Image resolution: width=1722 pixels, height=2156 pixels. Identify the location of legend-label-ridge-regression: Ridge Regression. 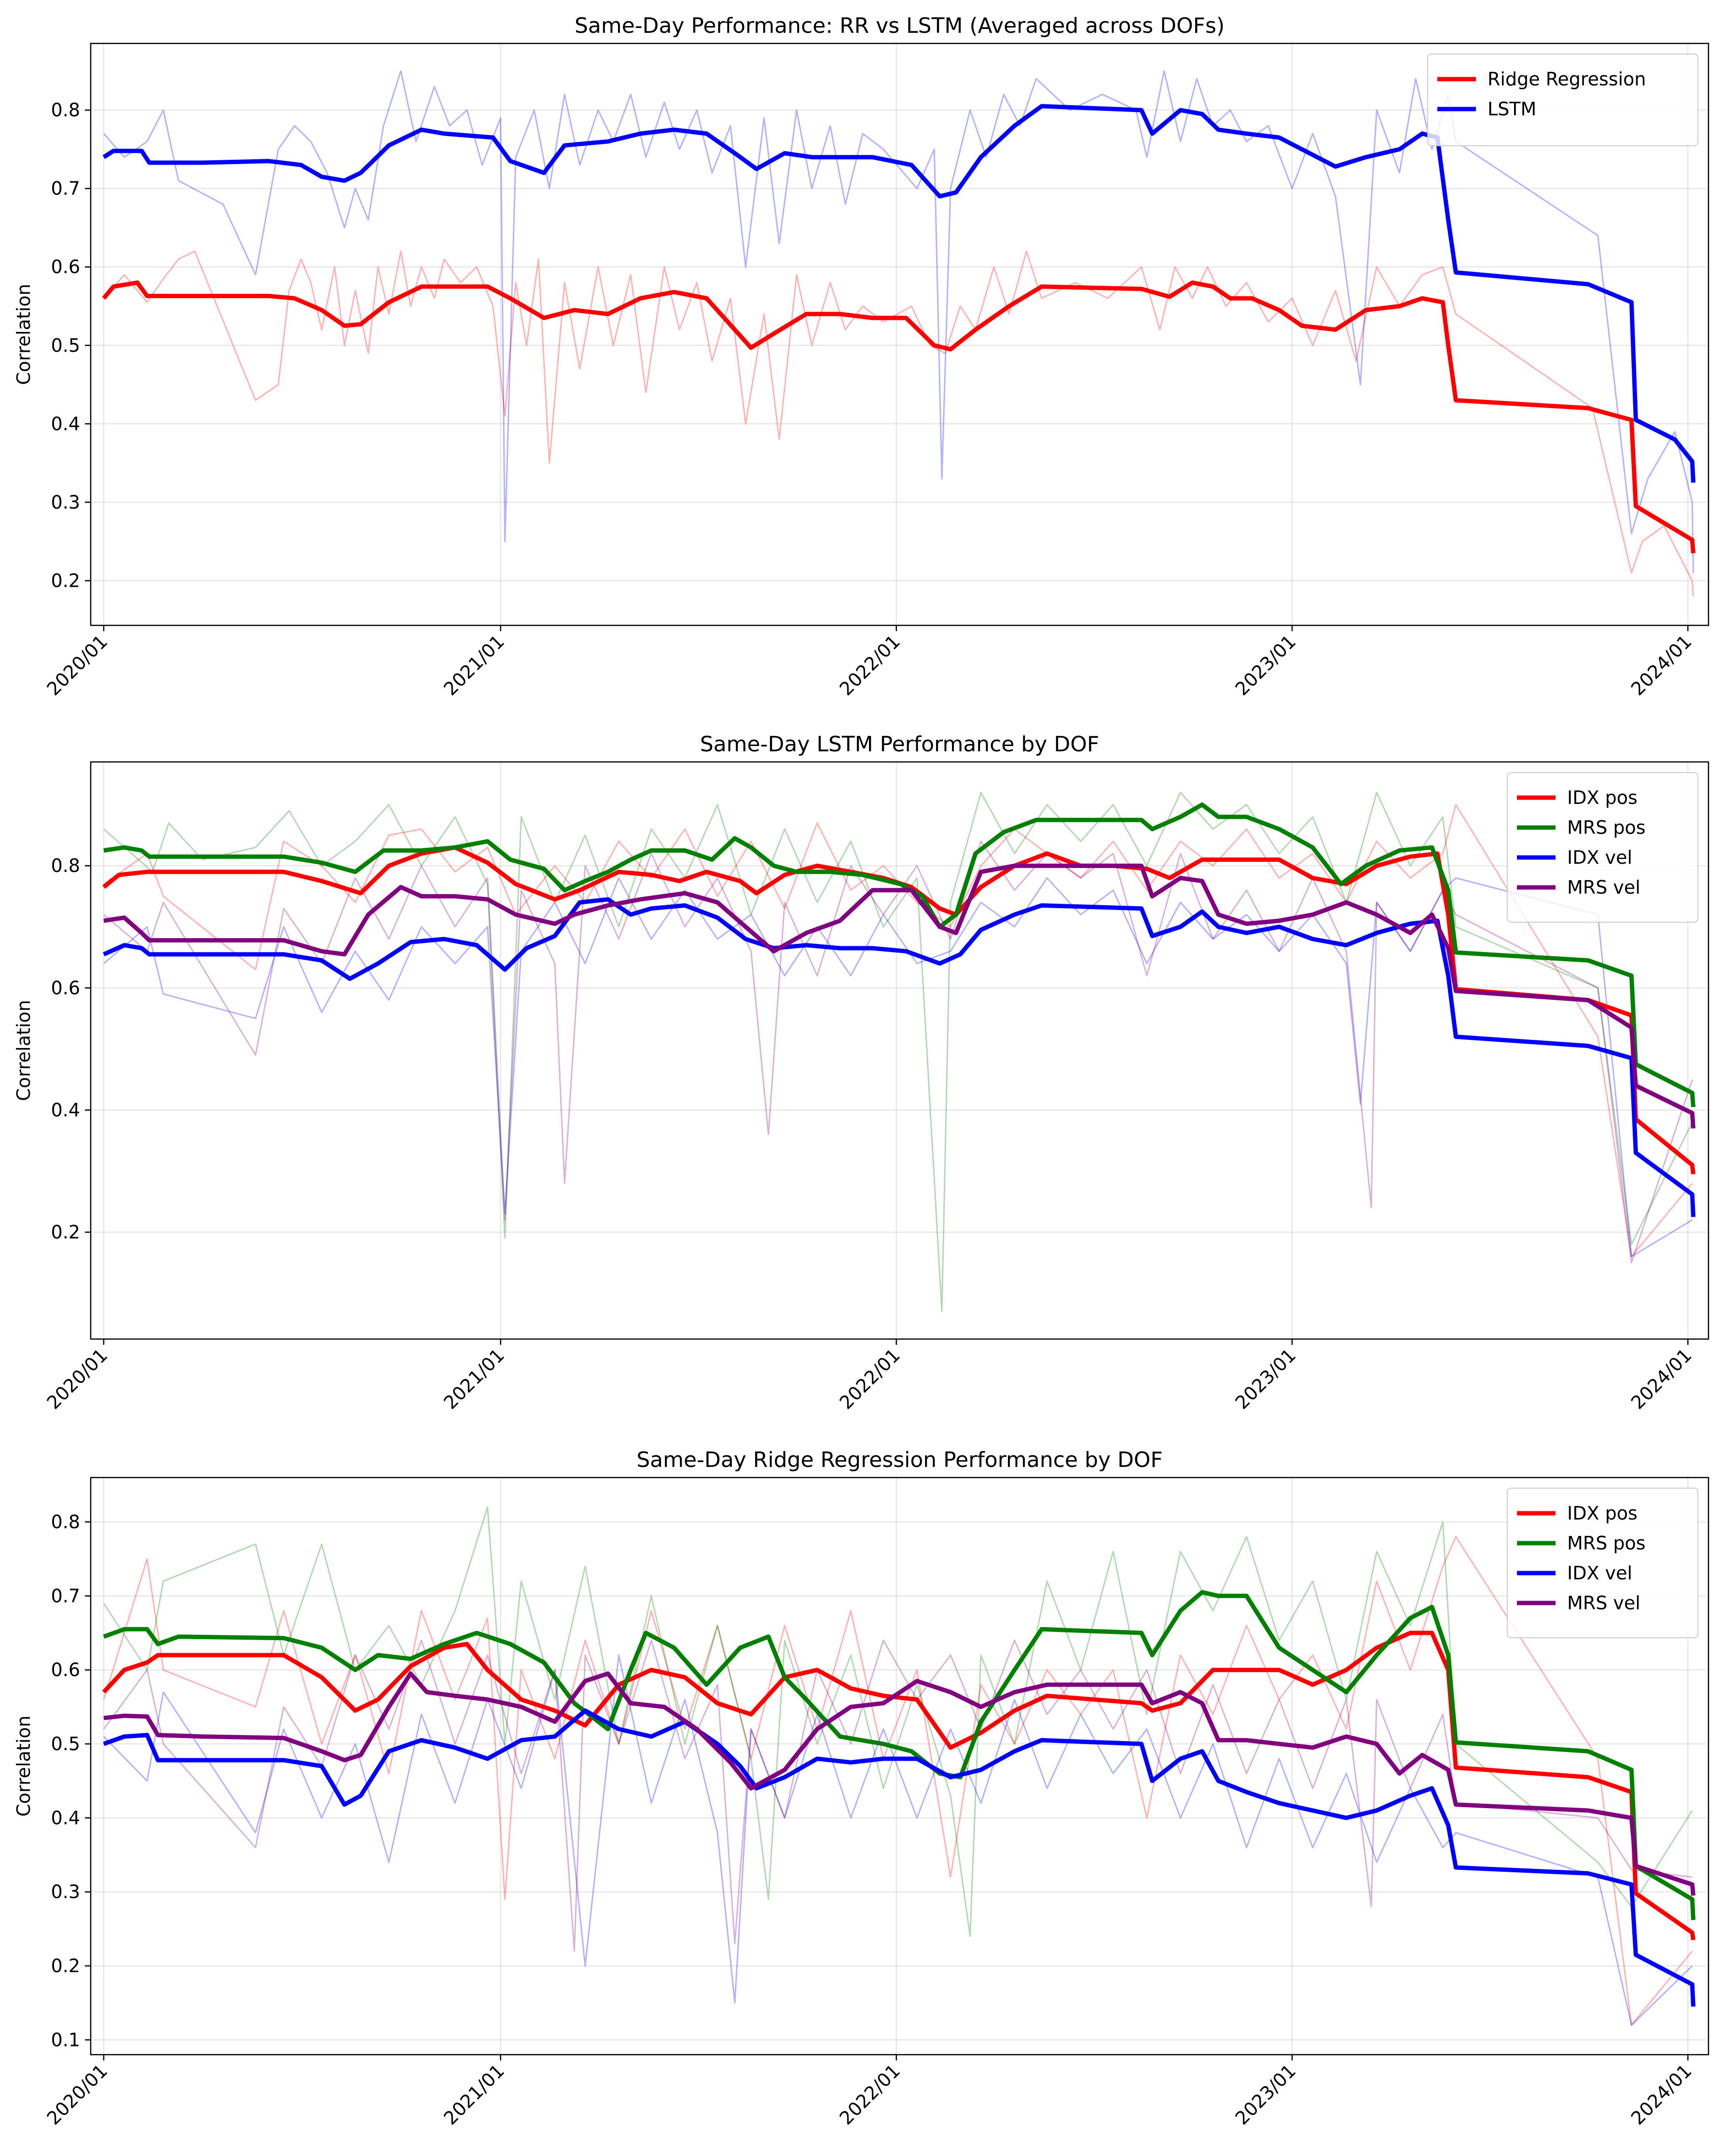
(1567, 79).